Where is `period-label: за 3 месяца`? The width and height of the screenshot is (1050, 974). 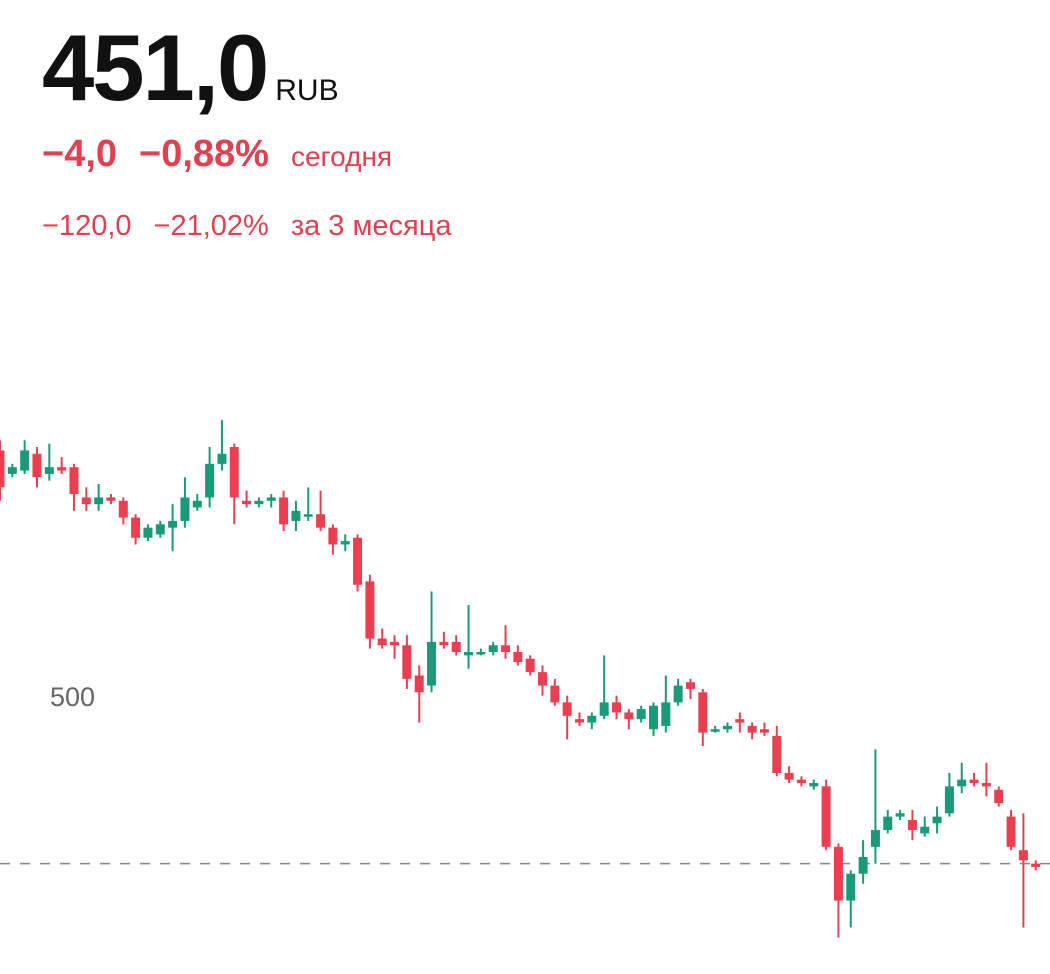 period-label: за 3 месяца is located at coordinates (371, 226).